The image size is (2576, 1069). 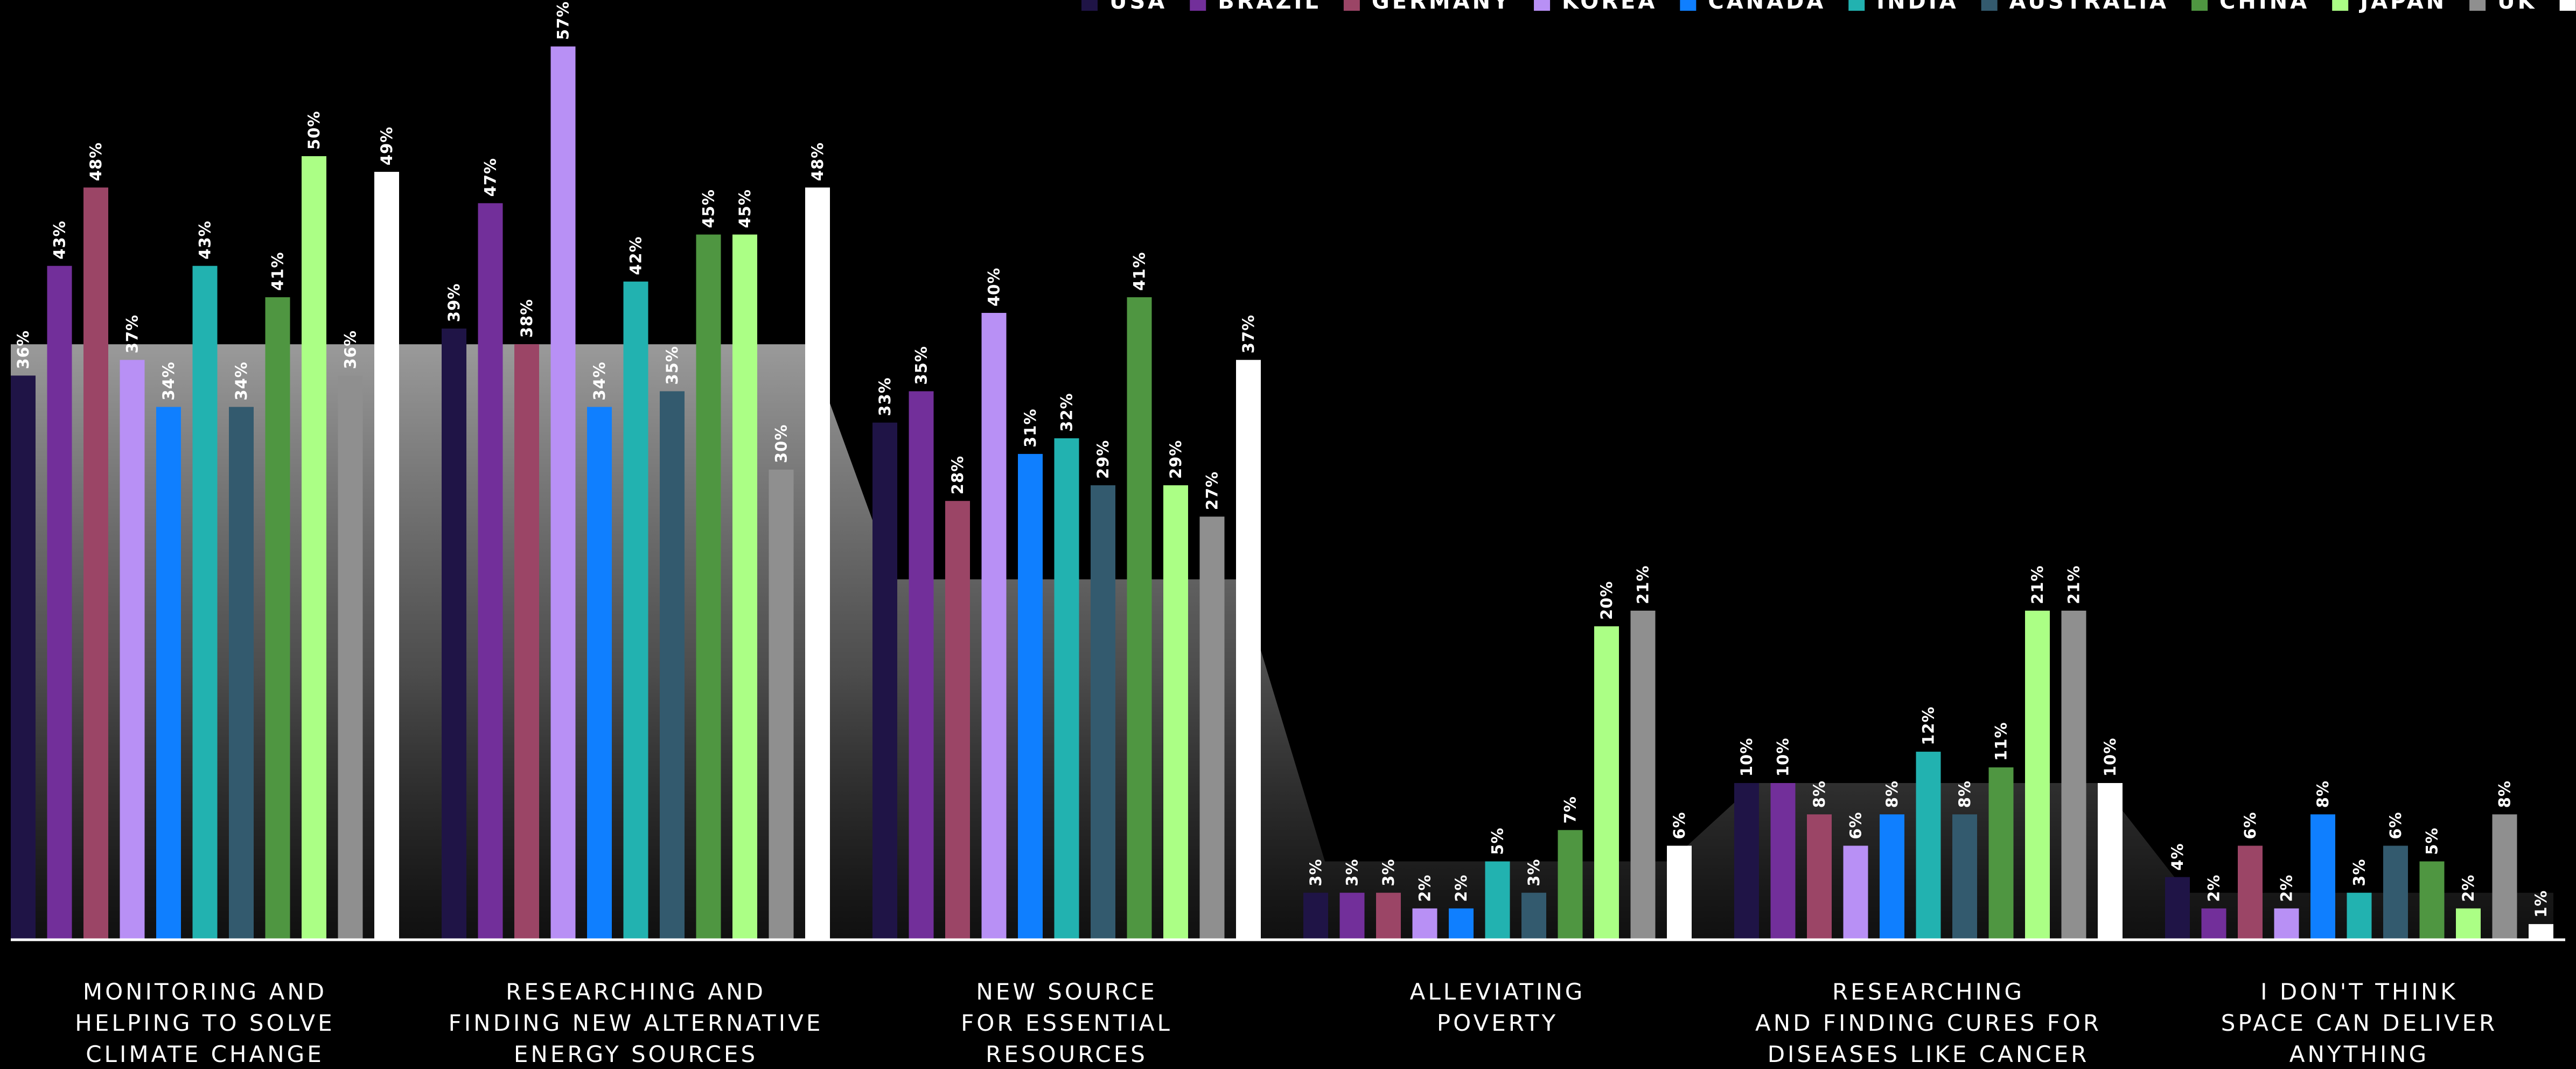 What do you see at coordinates (1688, 5) in the screenshot?
I see `legend-swatch-canada` at bounding box center [1688, 5].